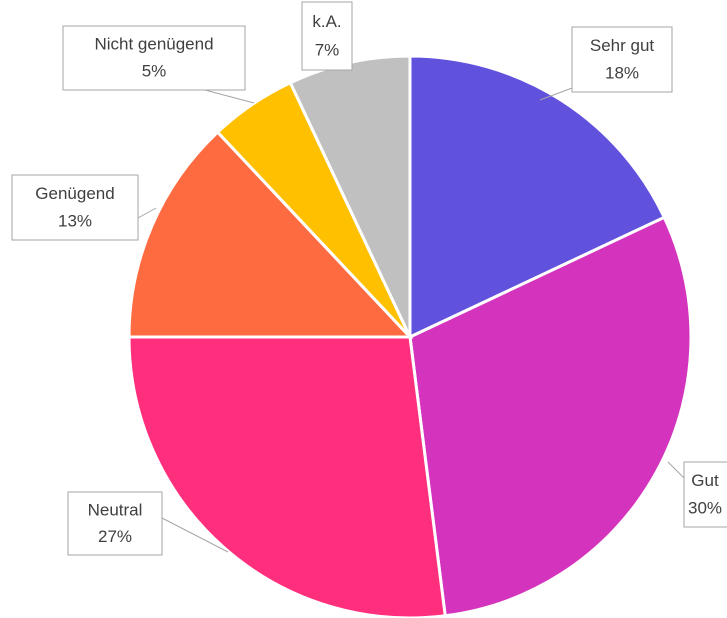 This screenshot has height=618, width=727. What do you see at coordinates (622, 72) in the screenshot?
I see `value-label: 18%` at bounding box center [622, 72].